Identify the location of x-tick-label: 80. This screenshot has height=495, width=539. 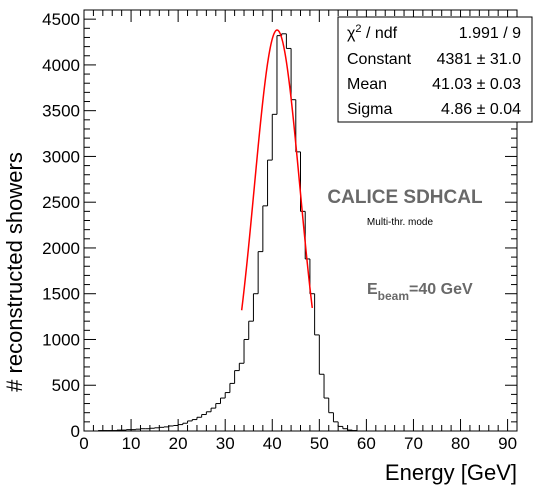
(460, 443).